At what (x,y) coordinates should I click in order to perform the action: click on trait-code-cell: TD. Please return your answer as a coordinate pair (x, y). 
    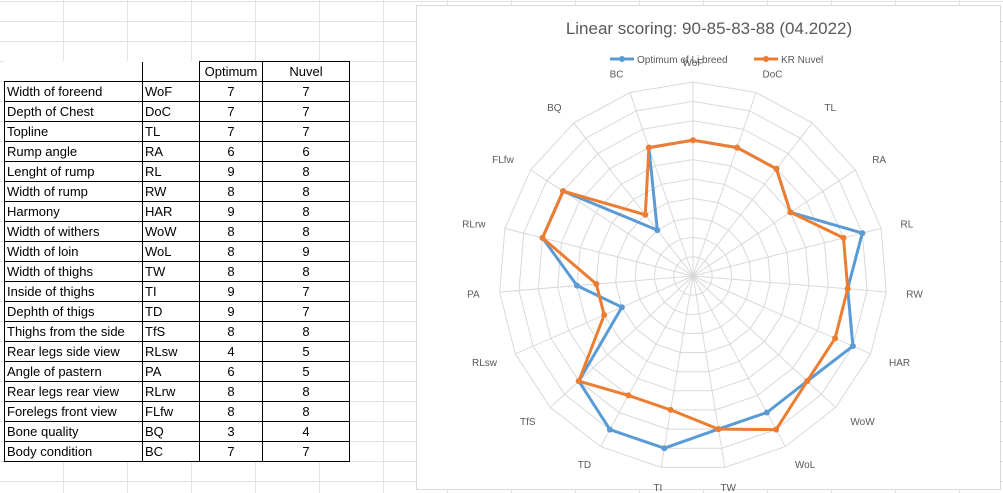
    Looking at the image, I should click on (171, 311).